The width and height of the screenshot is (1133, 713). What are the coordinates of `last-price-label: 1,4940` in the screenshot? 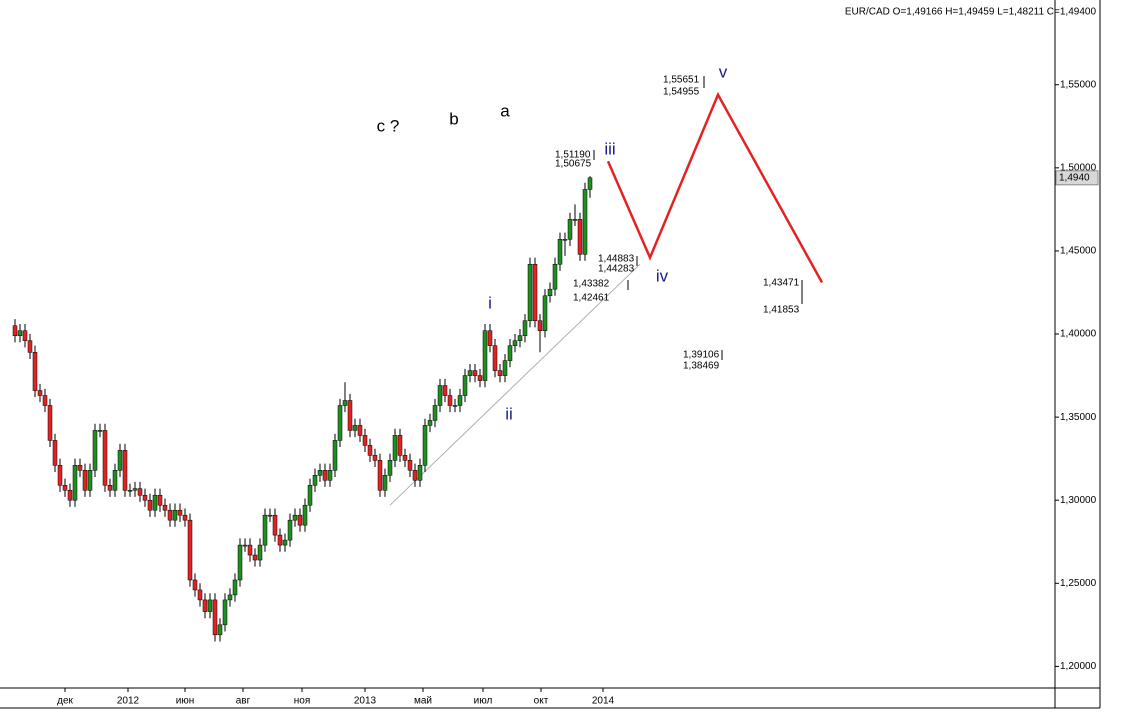 It's located at (1074, 177).